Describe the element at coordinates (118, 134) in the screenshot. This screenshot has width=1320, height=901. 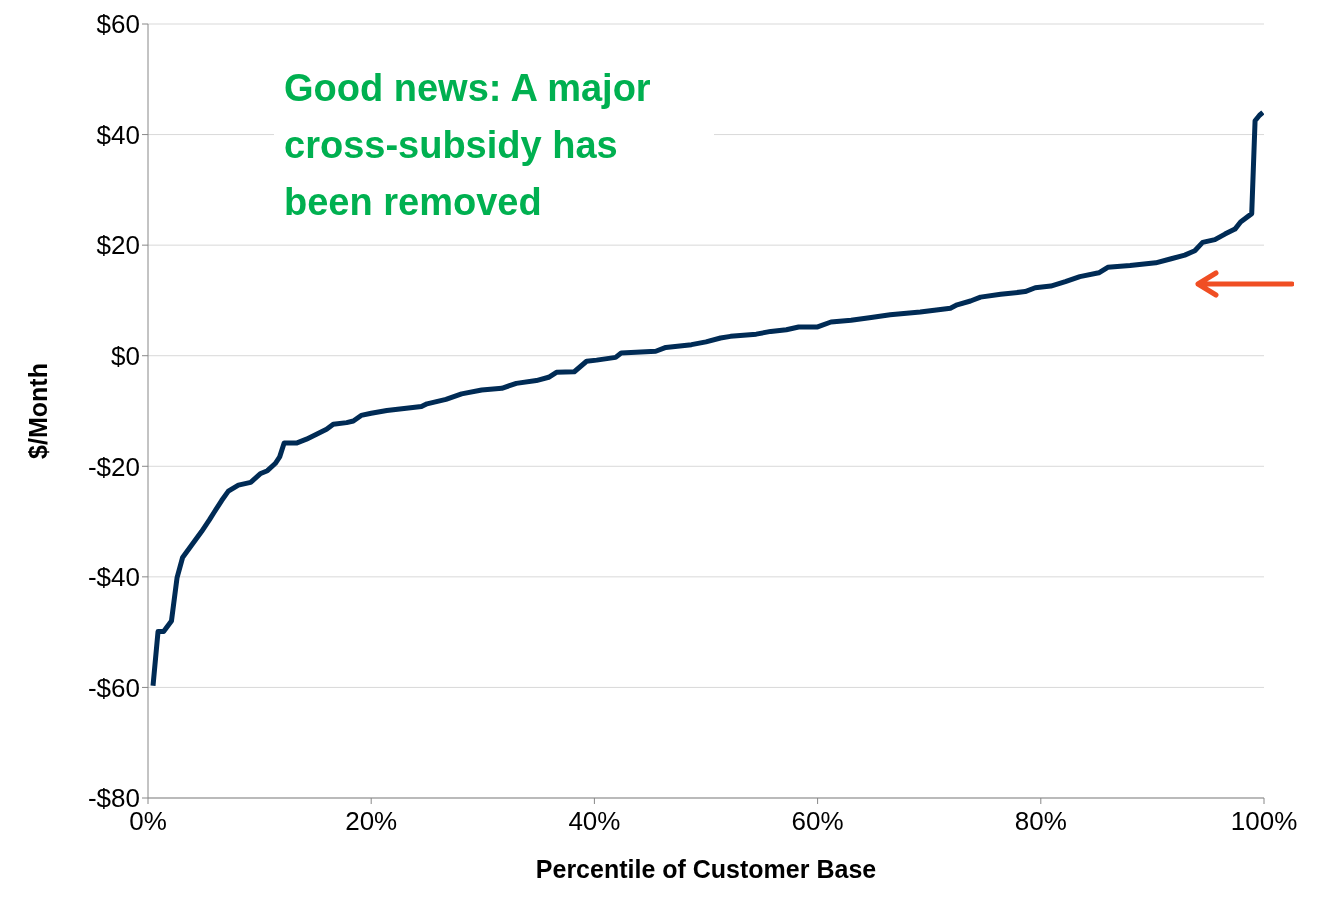
I see `y-tick-label: $40` at that location.